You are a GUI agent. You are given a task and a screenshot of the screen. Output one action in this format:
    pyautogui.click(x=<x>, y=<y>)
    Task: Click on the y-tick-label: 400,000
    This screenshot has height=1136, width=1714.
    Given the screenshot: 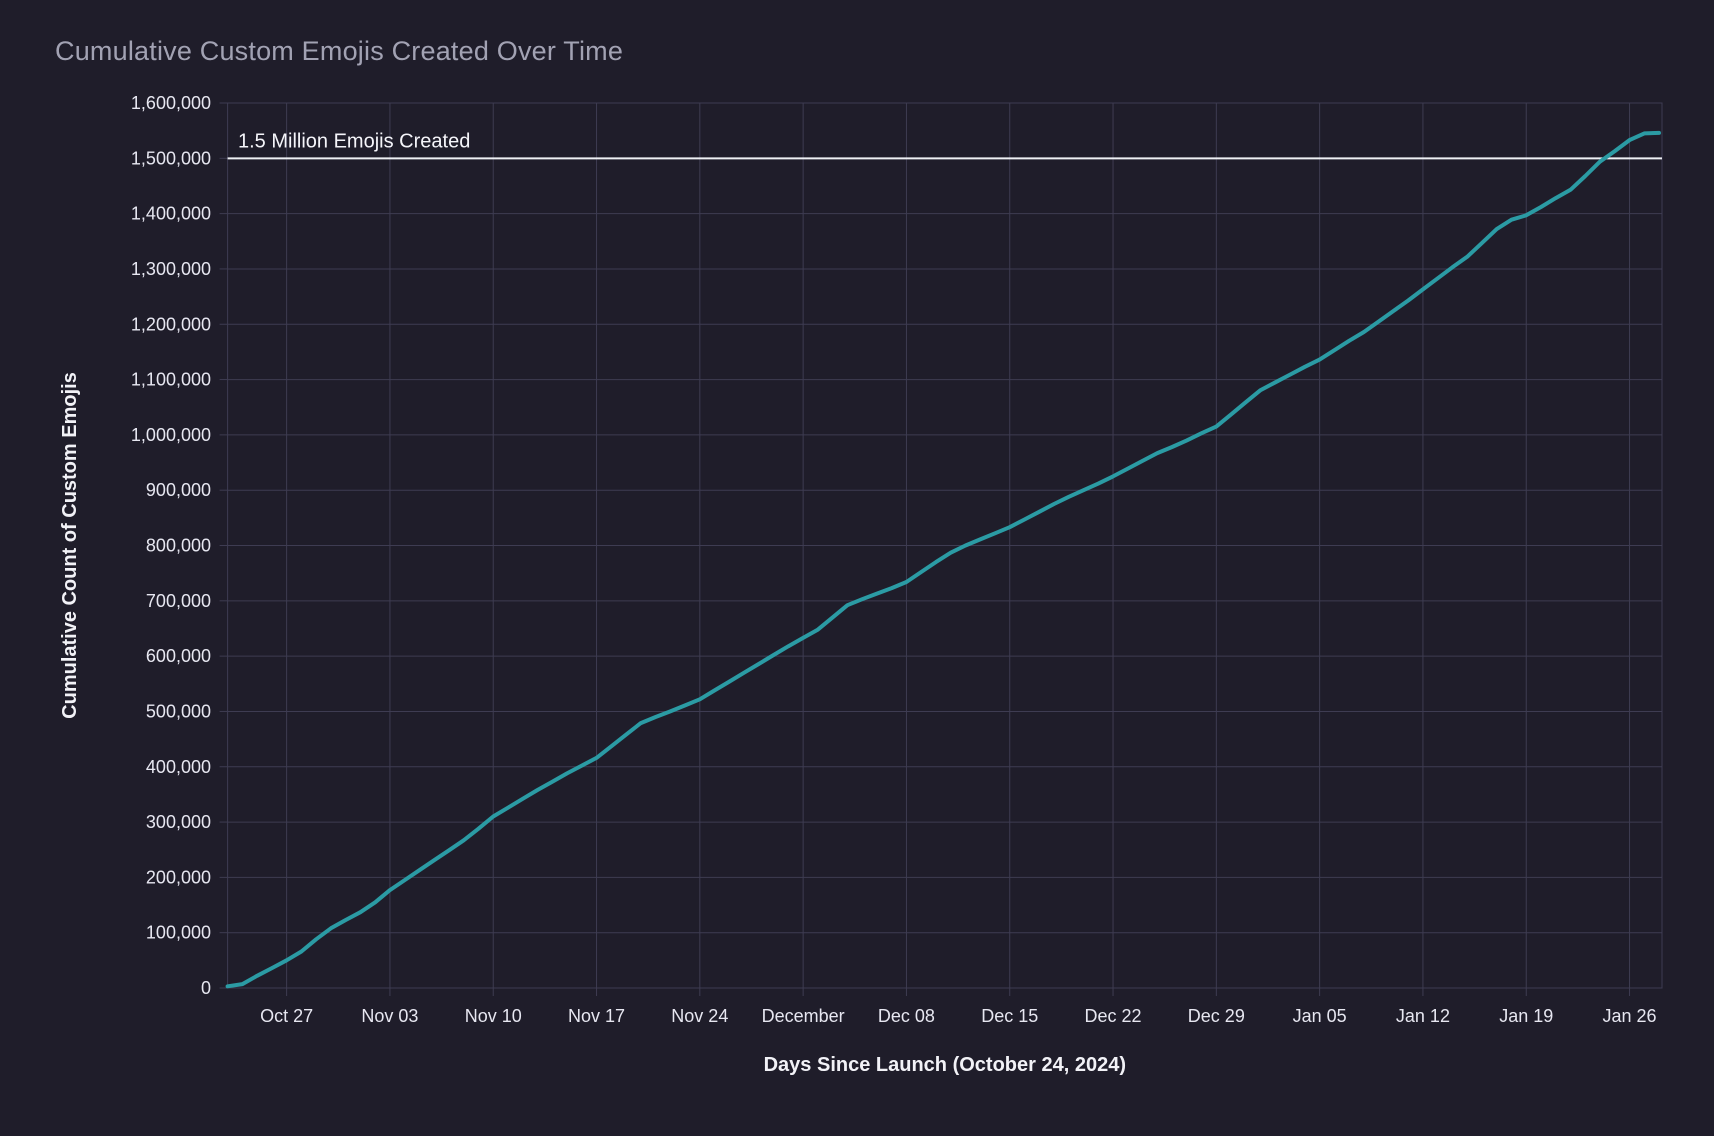 What is the action you would take?
    pyautogui.click(x=178, y=767)
    